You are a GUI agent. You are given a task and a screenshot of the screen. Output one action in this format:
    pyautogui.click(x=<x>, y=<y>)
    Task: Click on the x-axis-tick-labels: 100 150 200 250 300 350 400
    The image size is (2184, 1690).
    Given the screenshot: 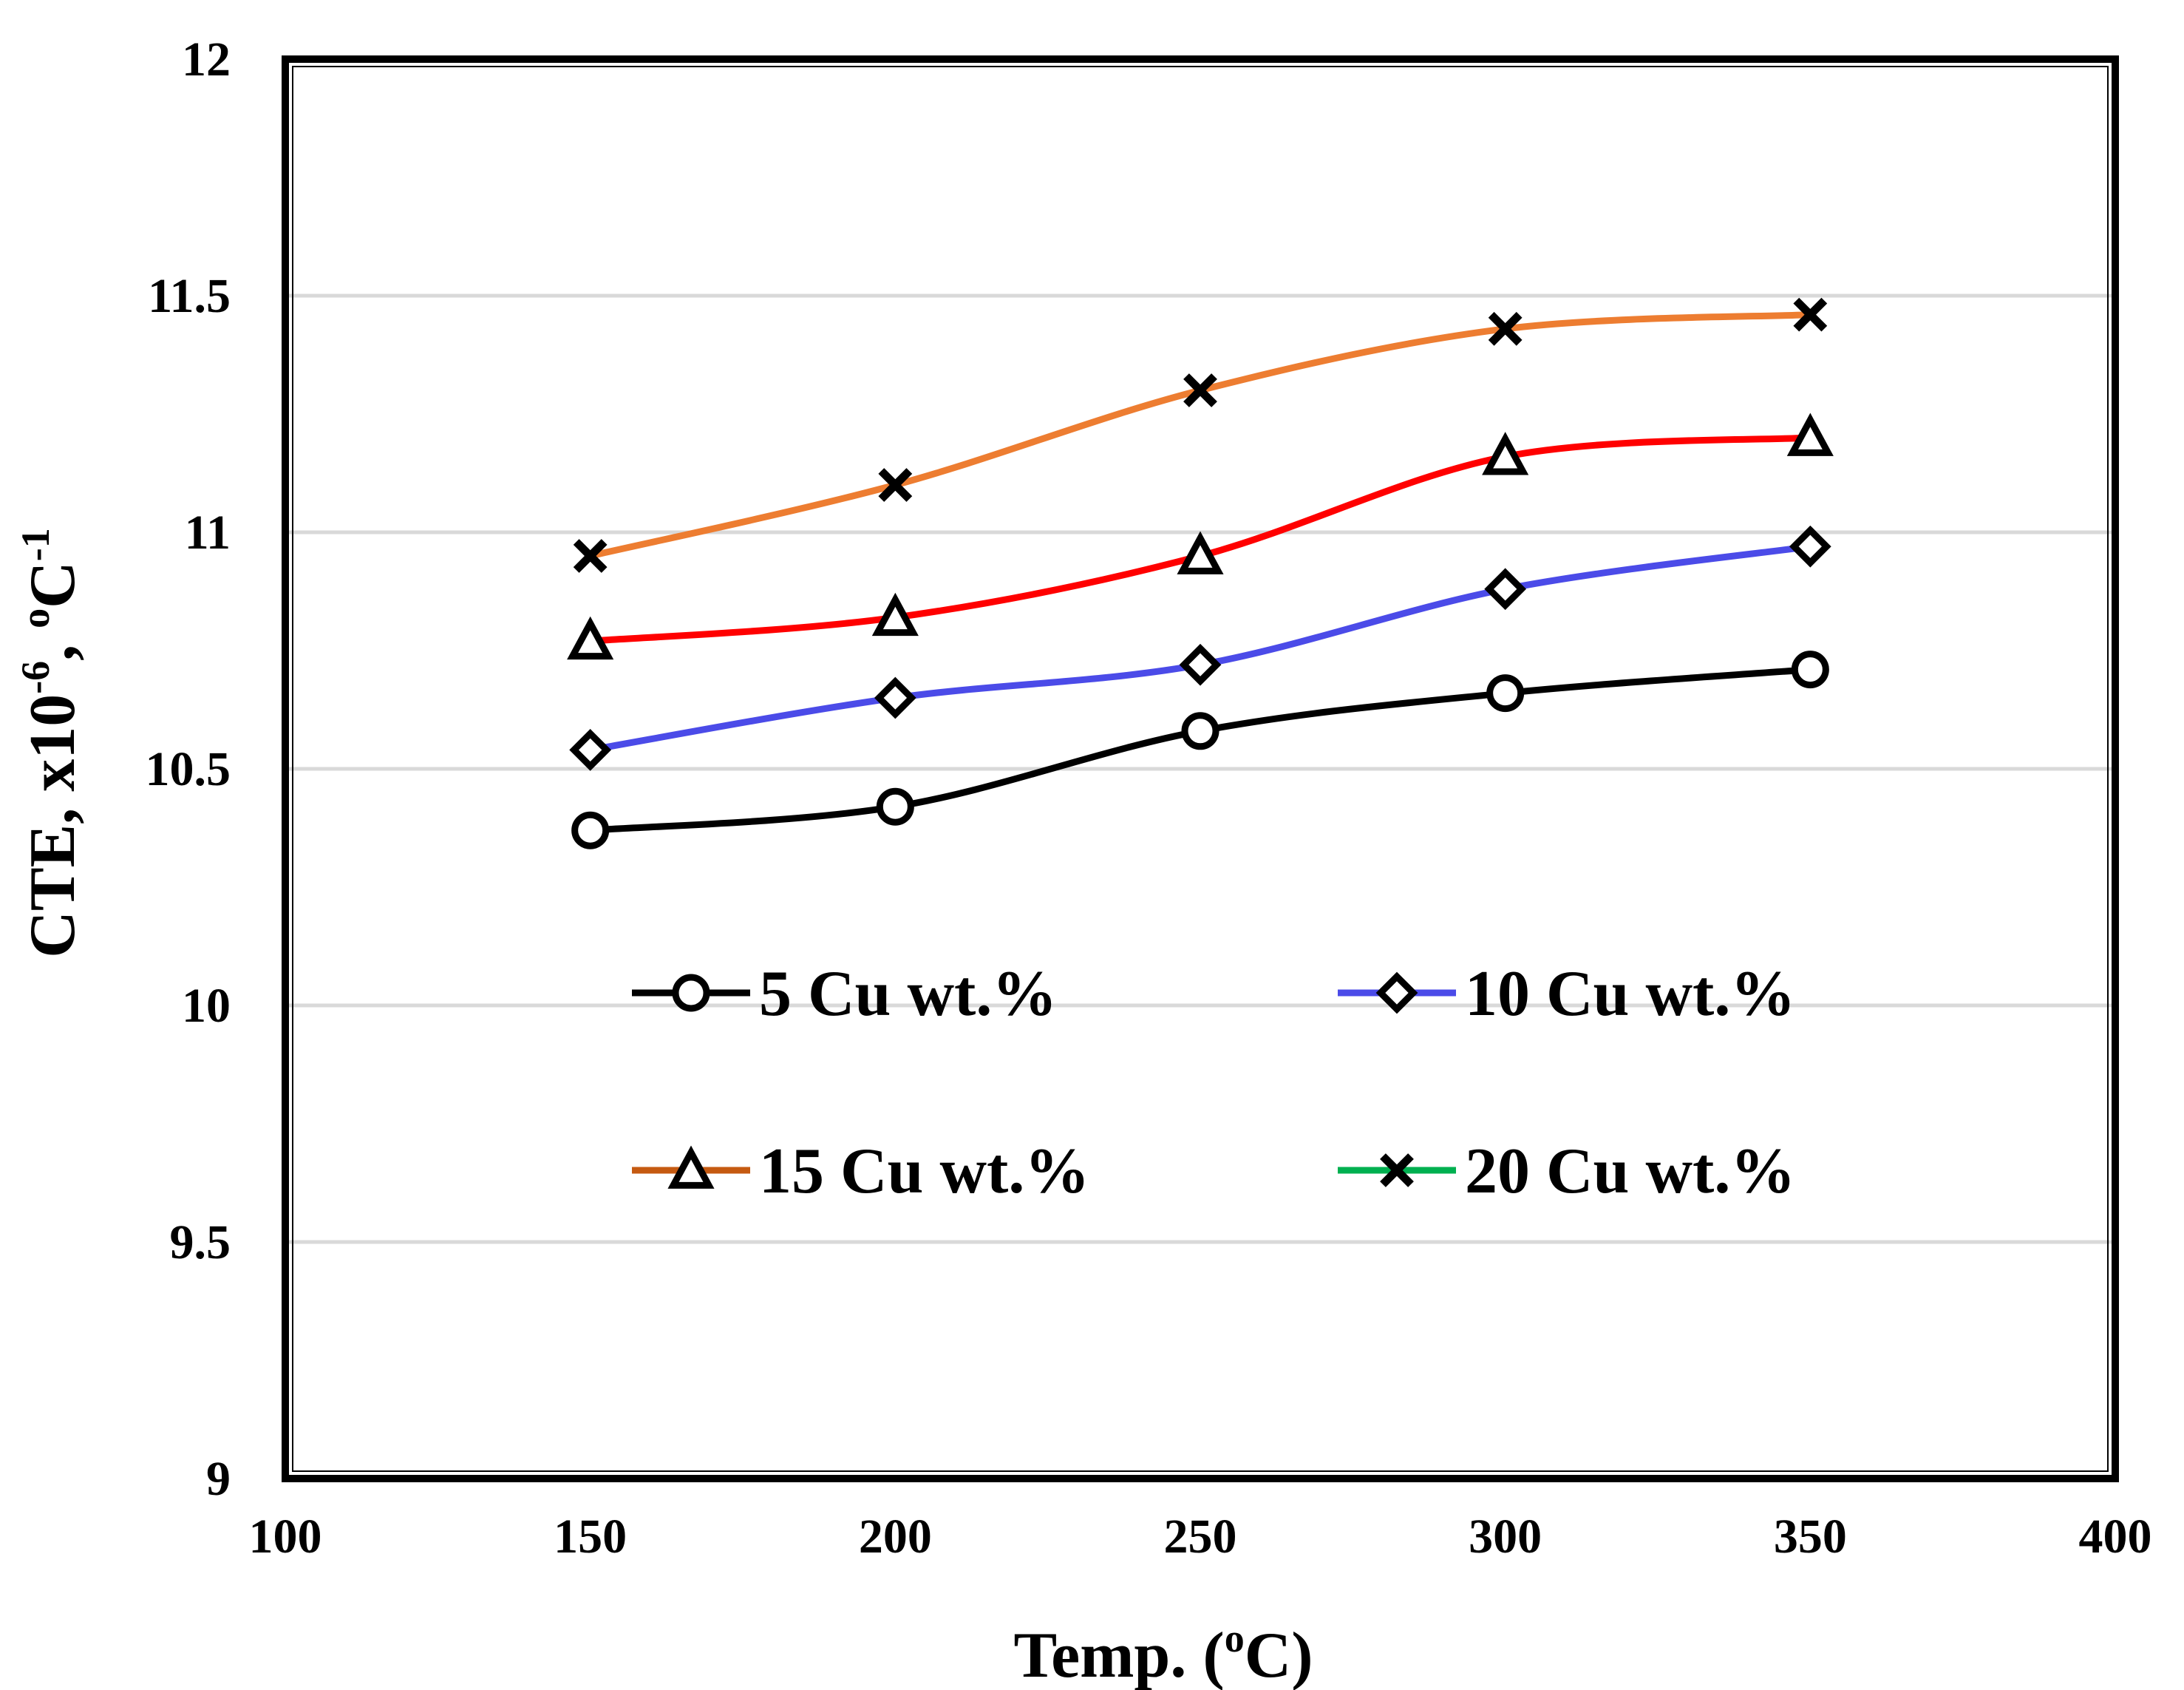 What is the action you would take?
    pyautogui.click(x=1200, y=1537)
    